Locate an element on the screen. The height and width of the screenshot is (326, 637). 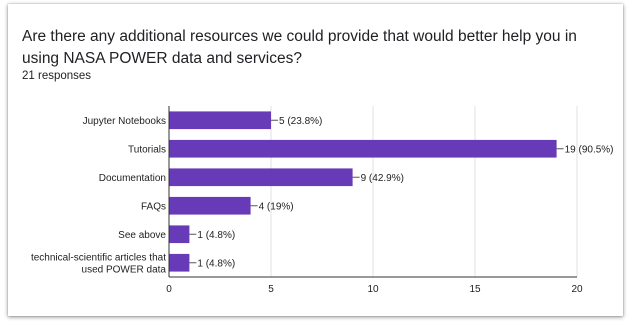
x-tick-label: 20 is located at coordinates (577, 289).